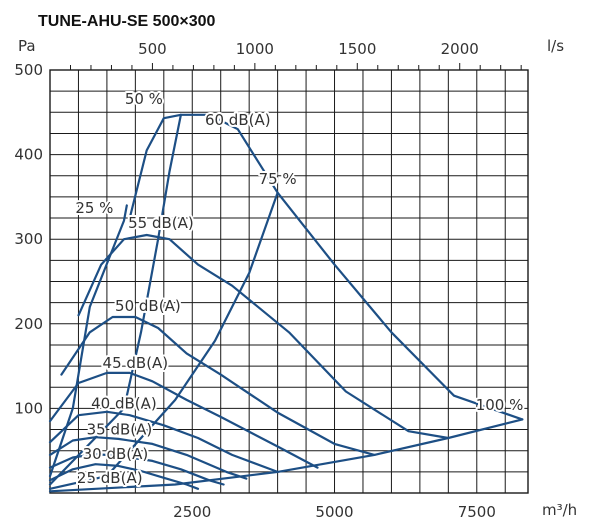 The image size is (592, 528). I want to click on curve-label: 50 %, so click(144, 99).